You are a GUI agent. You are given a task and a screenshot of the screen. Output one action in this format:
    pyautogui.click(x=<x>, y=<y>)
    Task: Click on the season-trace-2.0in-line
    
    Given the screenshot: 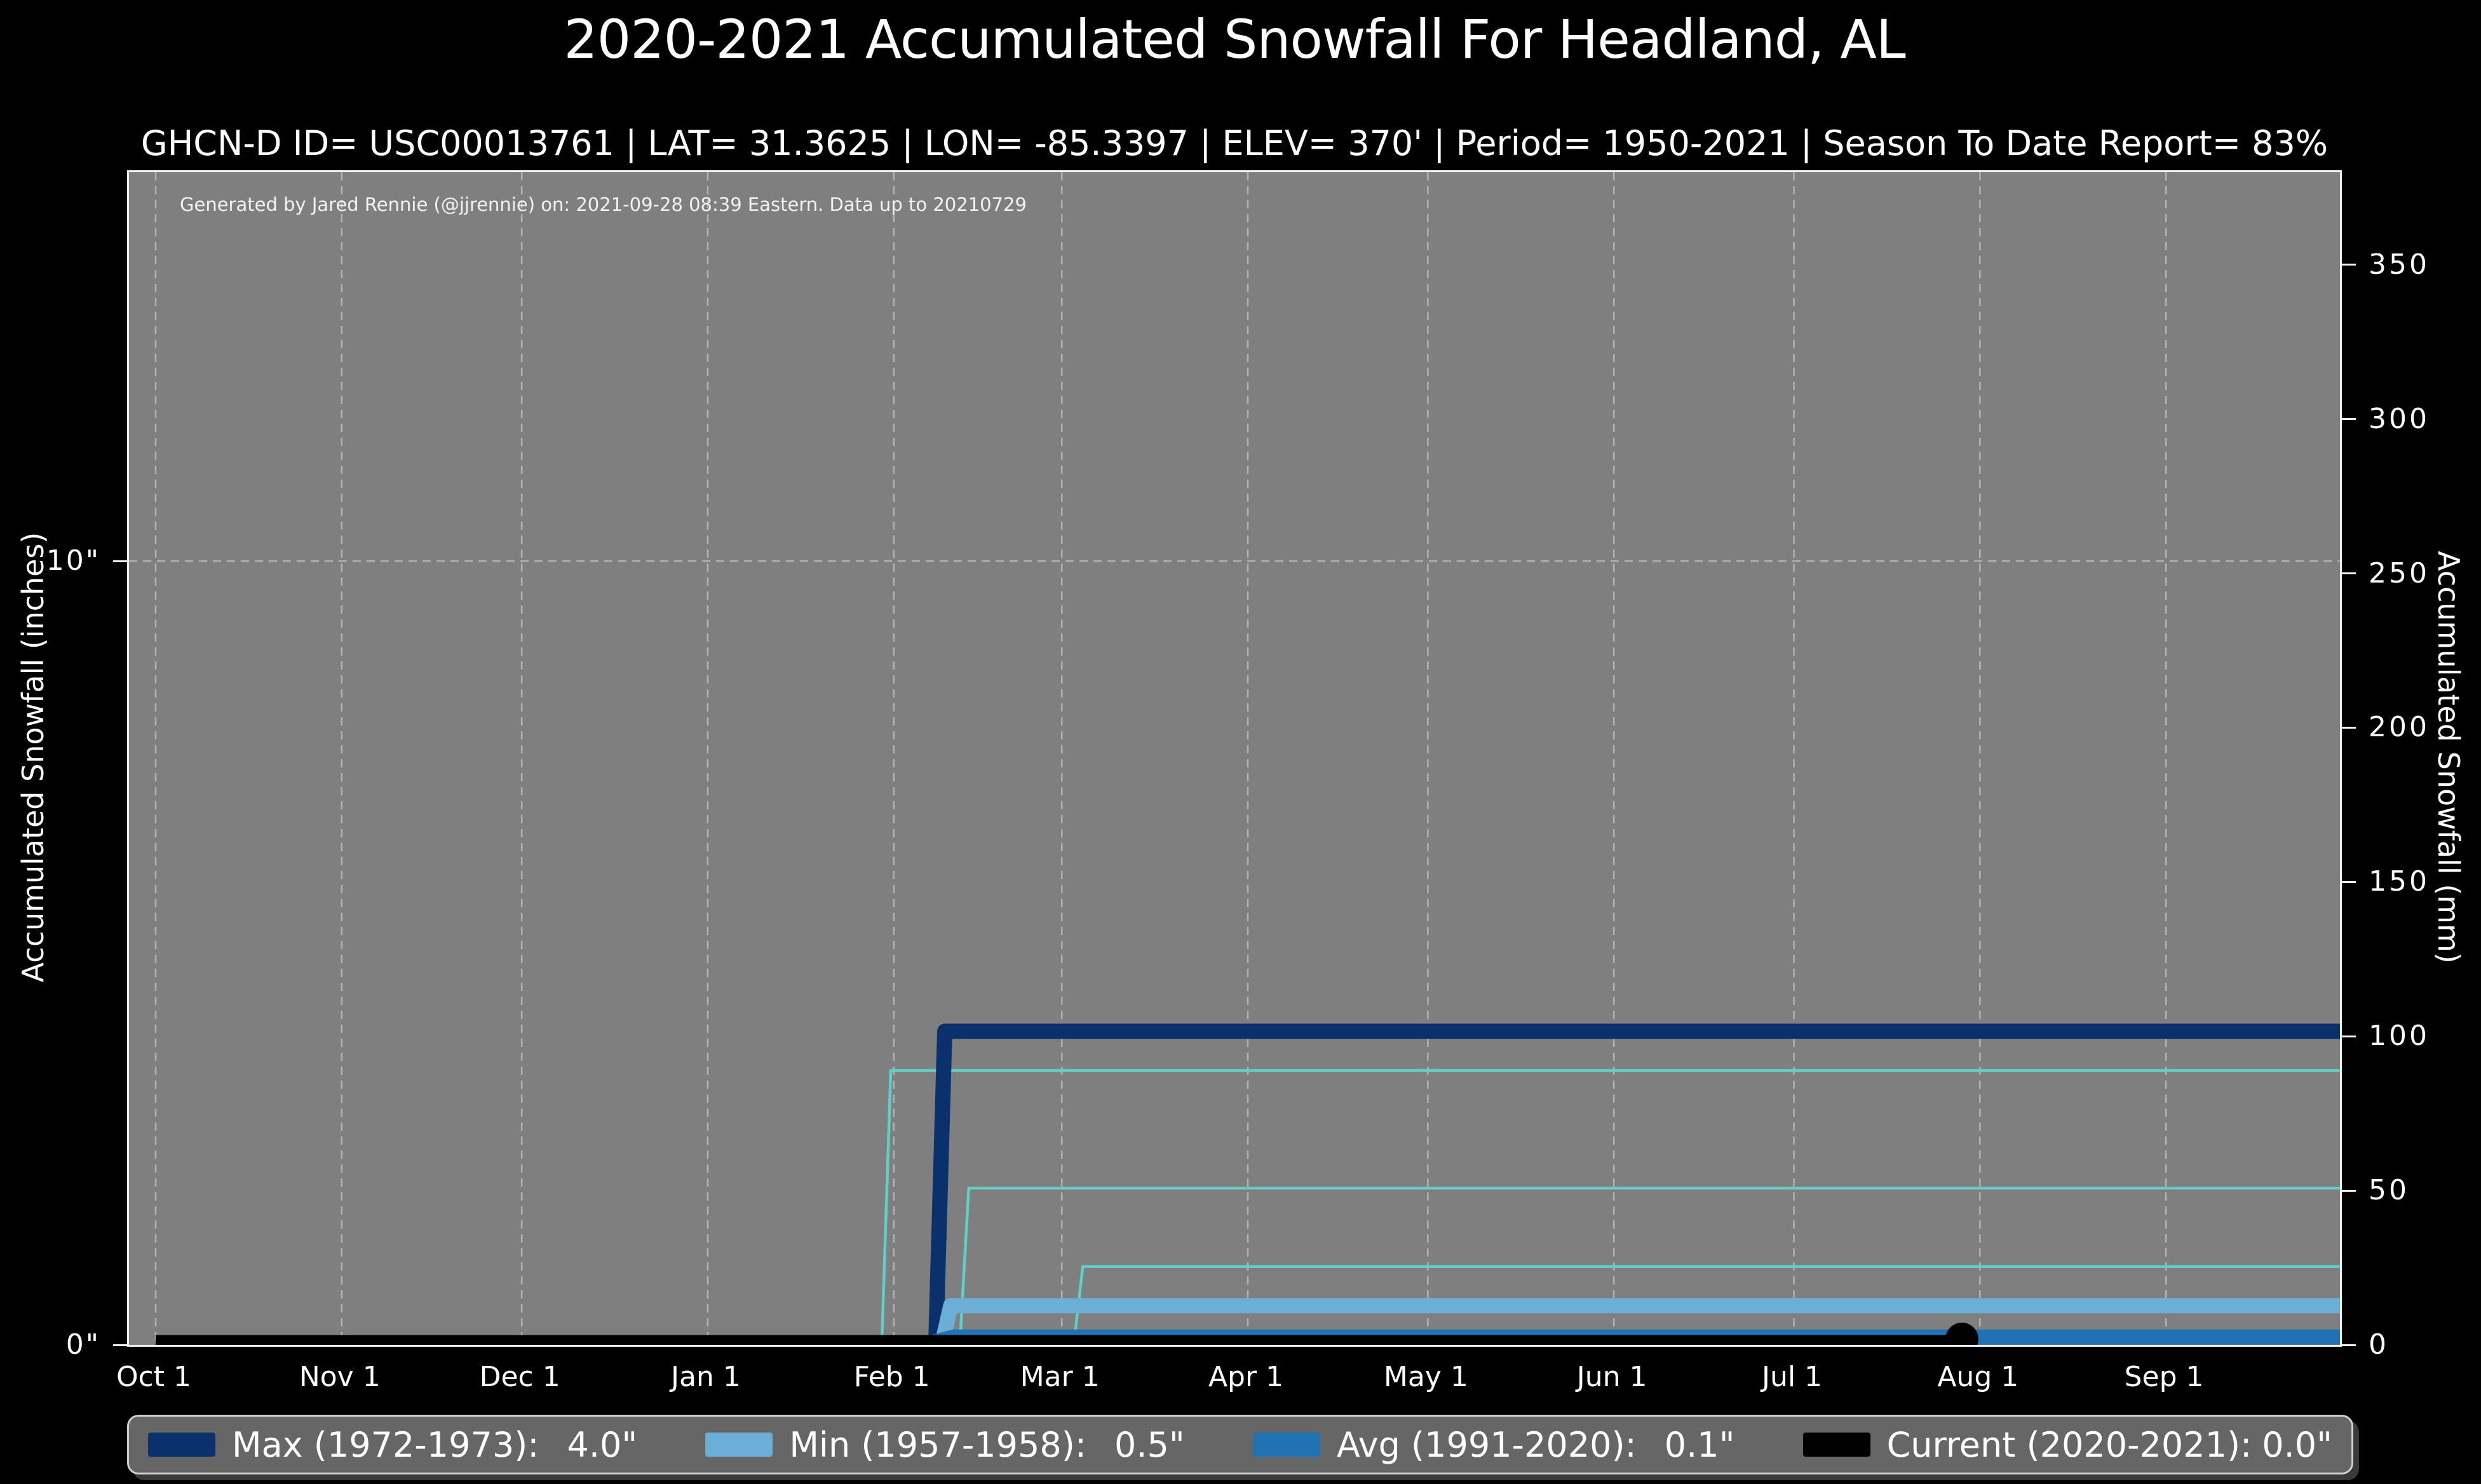 What is the action you would take?
    pyautogui.click(x=1248, y=1265)
    